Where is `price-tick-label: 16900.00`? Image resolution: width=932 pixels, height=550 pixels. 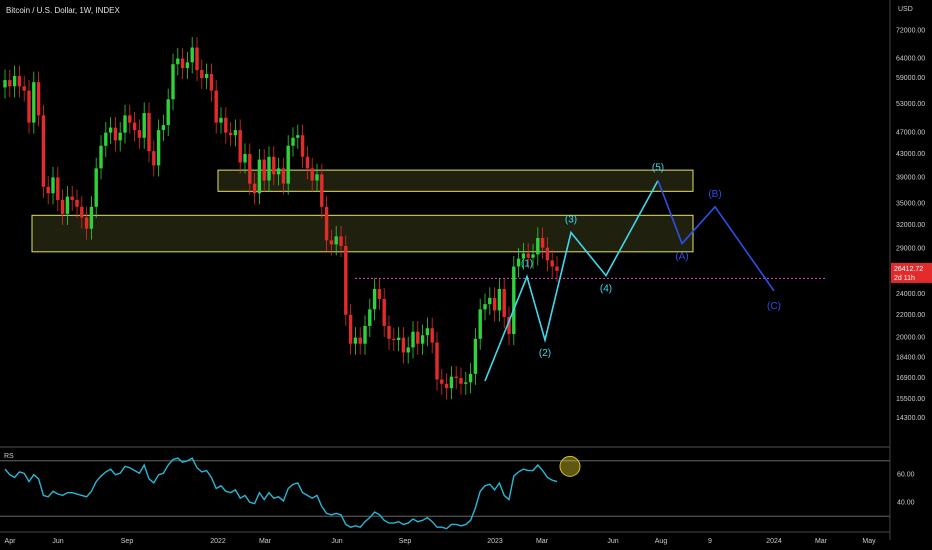
price-tick-label: 16900.00 is located at coordinates (910, 378).